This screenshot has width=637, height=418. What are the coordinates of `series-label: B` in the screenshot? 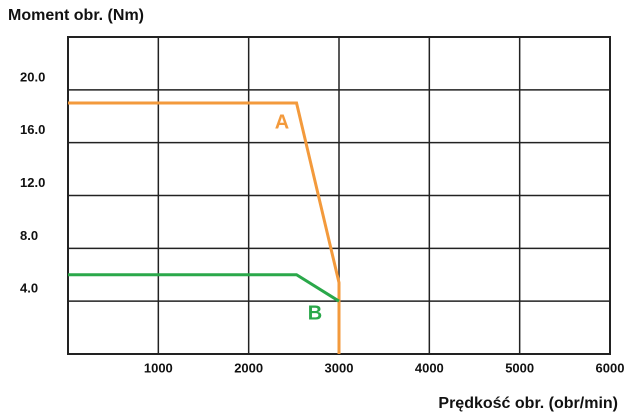 It's located at (315, 313).